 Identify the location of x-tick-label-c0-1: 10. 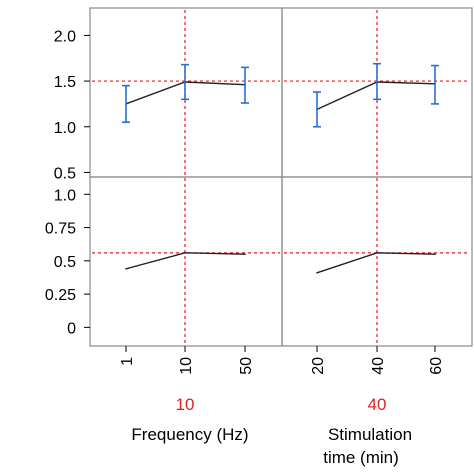
(186, 366).